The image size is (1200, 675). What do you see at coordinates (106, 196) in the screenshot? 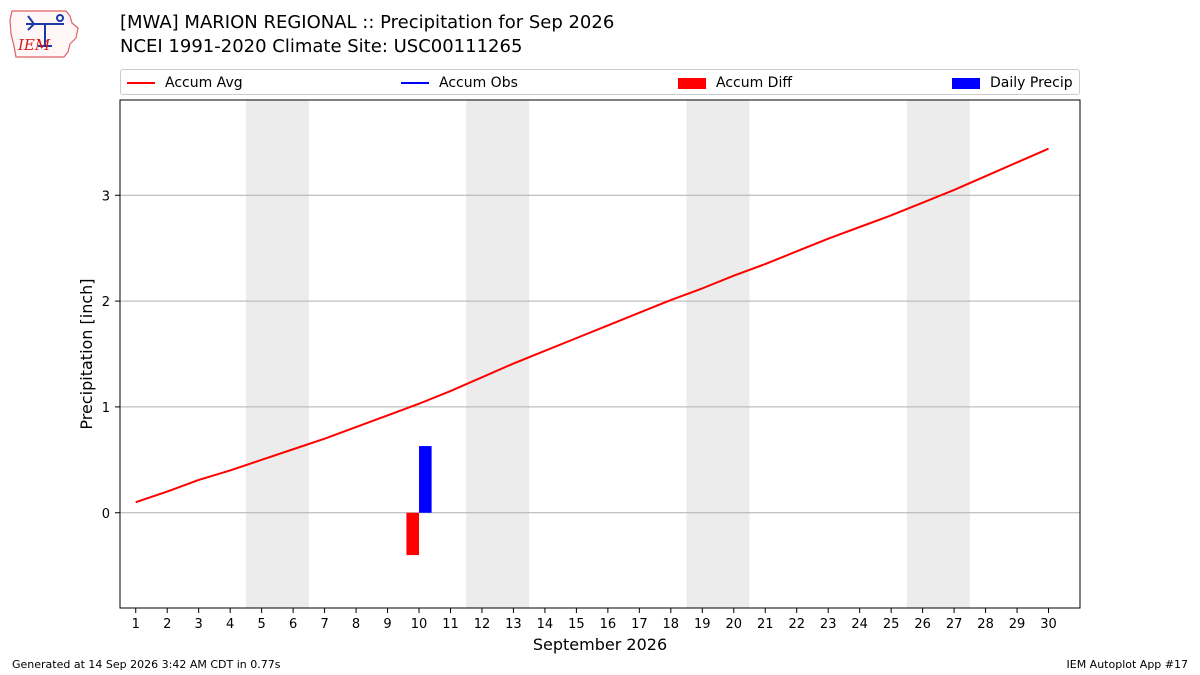
I see `y-tick-label-3: 3` at bounding box center [106, 196].